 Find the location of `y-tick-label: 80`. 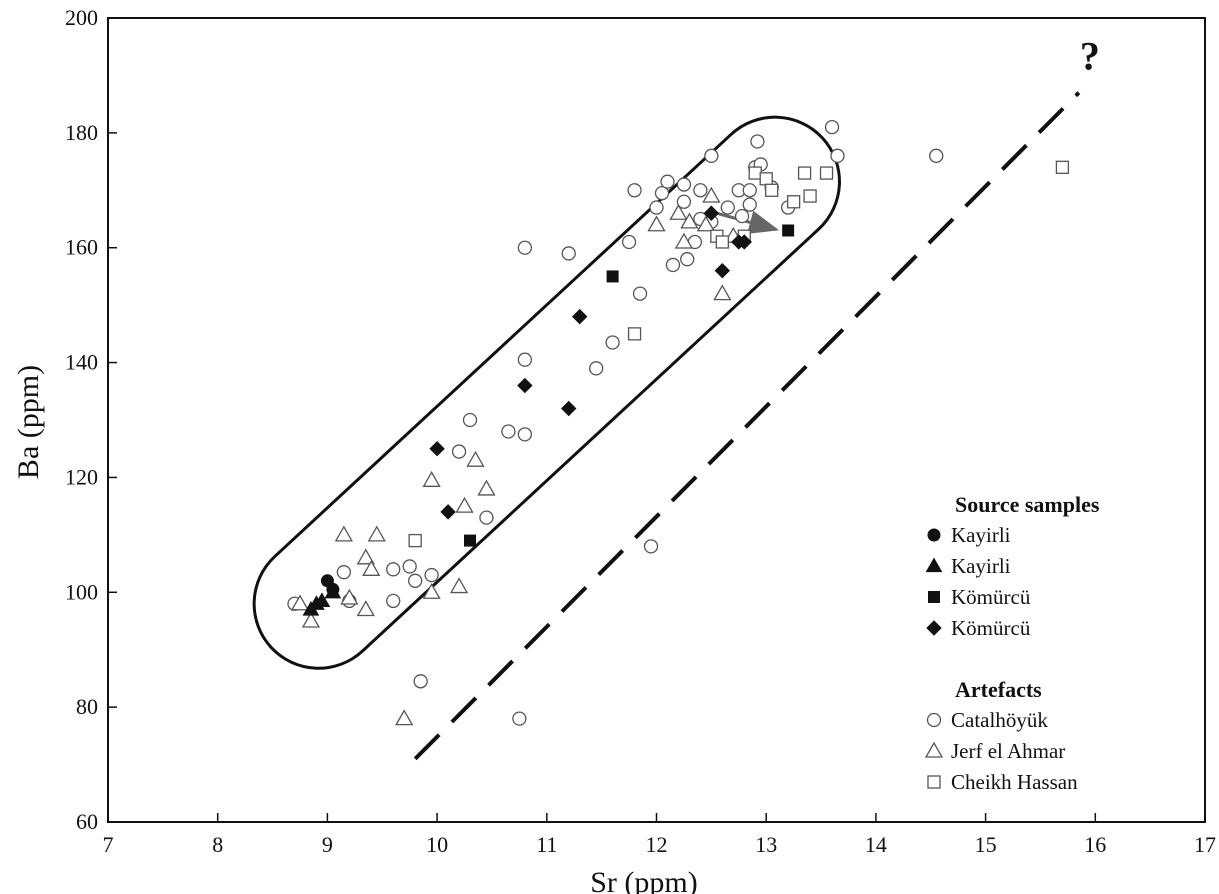

y-tick-label: 80 is located at coordinates (87, 706).